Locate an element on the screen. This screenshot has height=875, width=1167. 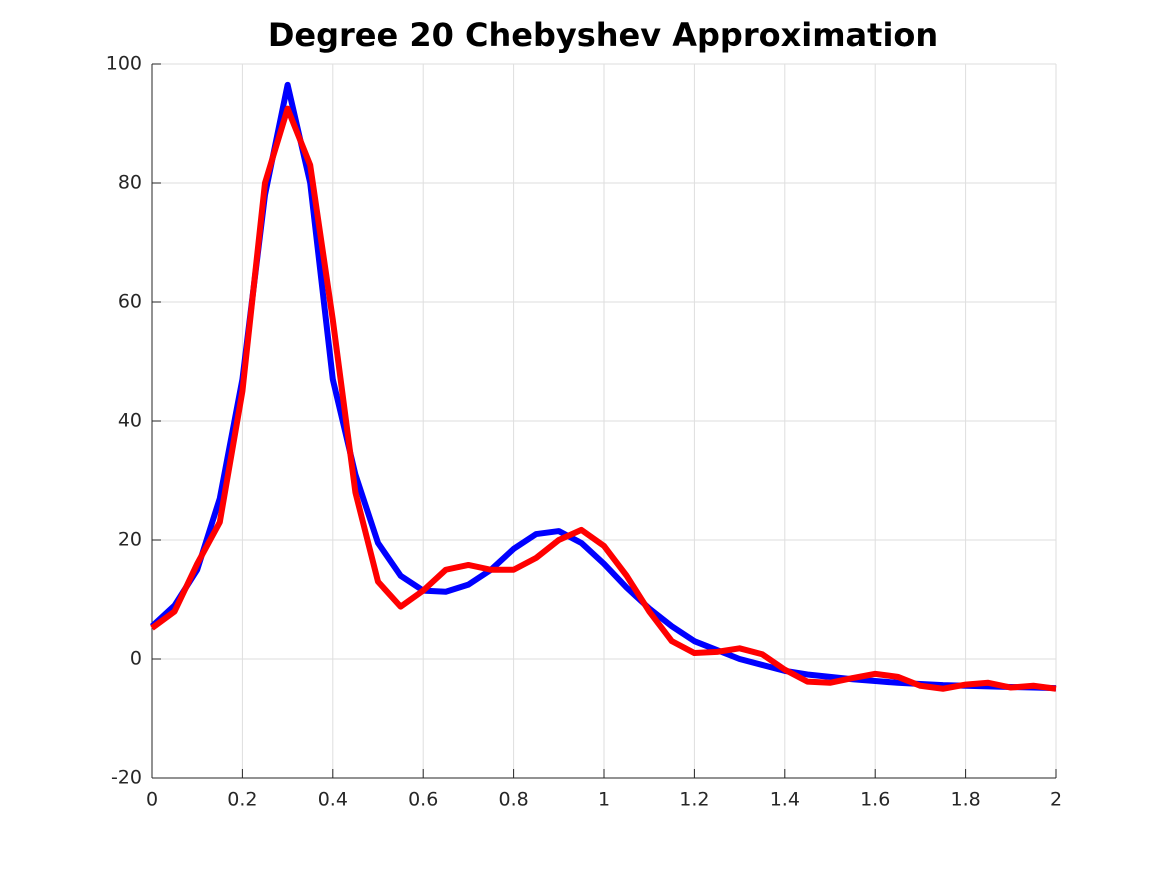
x-tick-label: 1.4 is located at coordinates (785, 800).